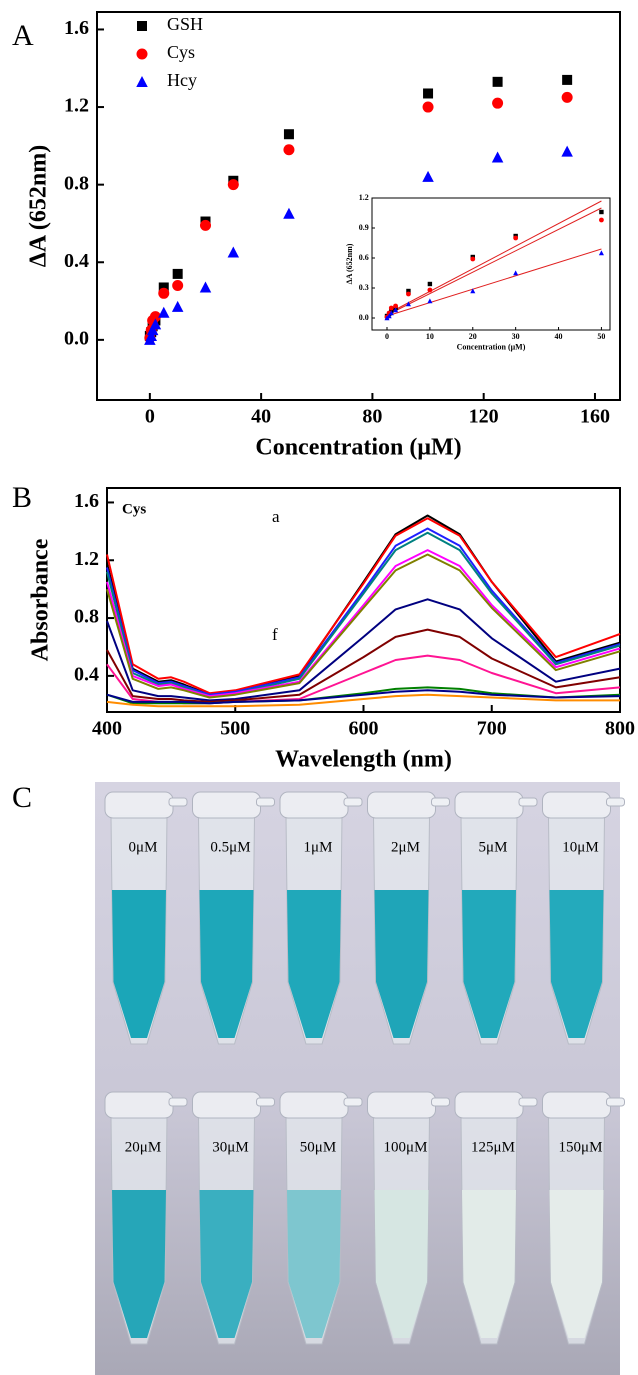 Image resolution: width=638 pixels, height=1375 pixels. I want to click on legend-label: Hcy, so click(182, 80).